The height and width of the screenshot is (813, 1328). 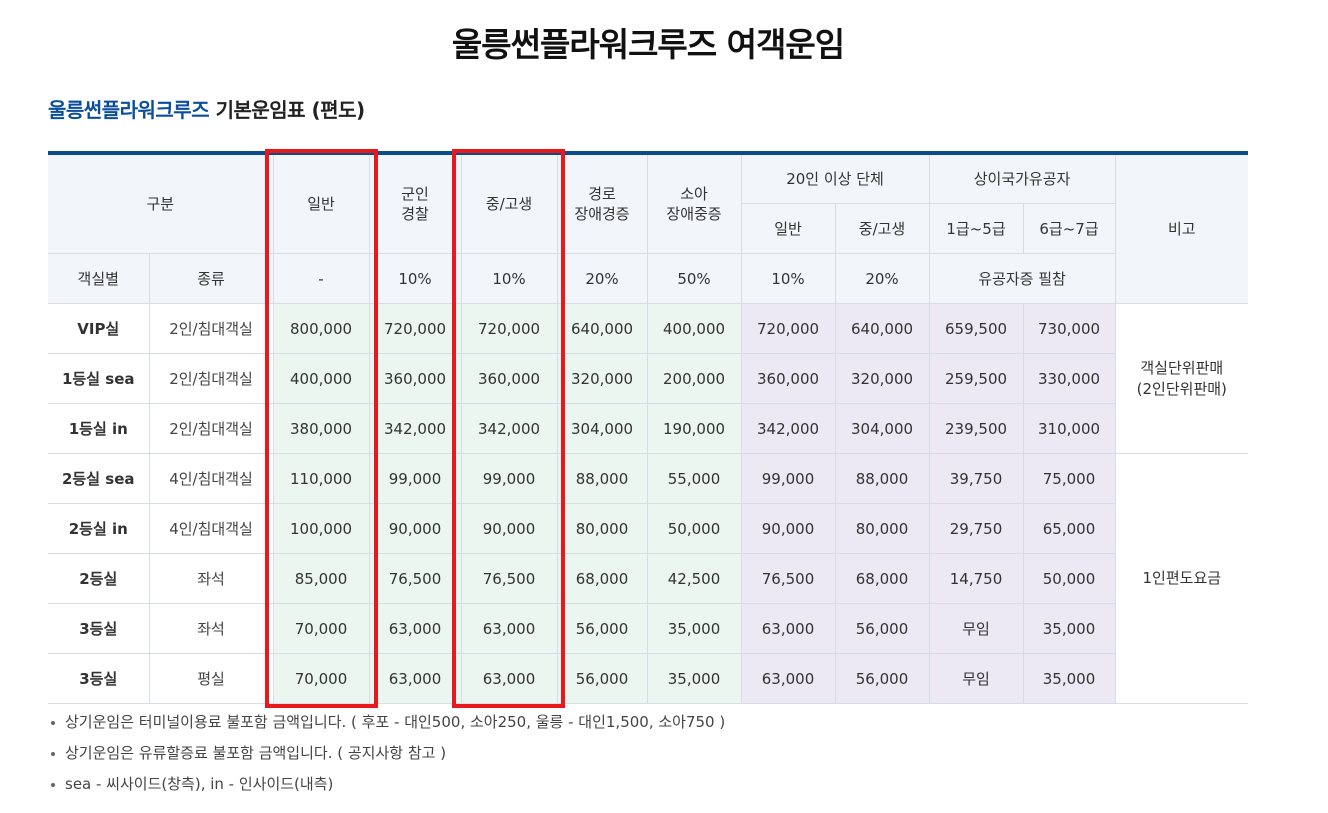 I want to click on fare-cell: 65,000, so click(x=1069, y=528).